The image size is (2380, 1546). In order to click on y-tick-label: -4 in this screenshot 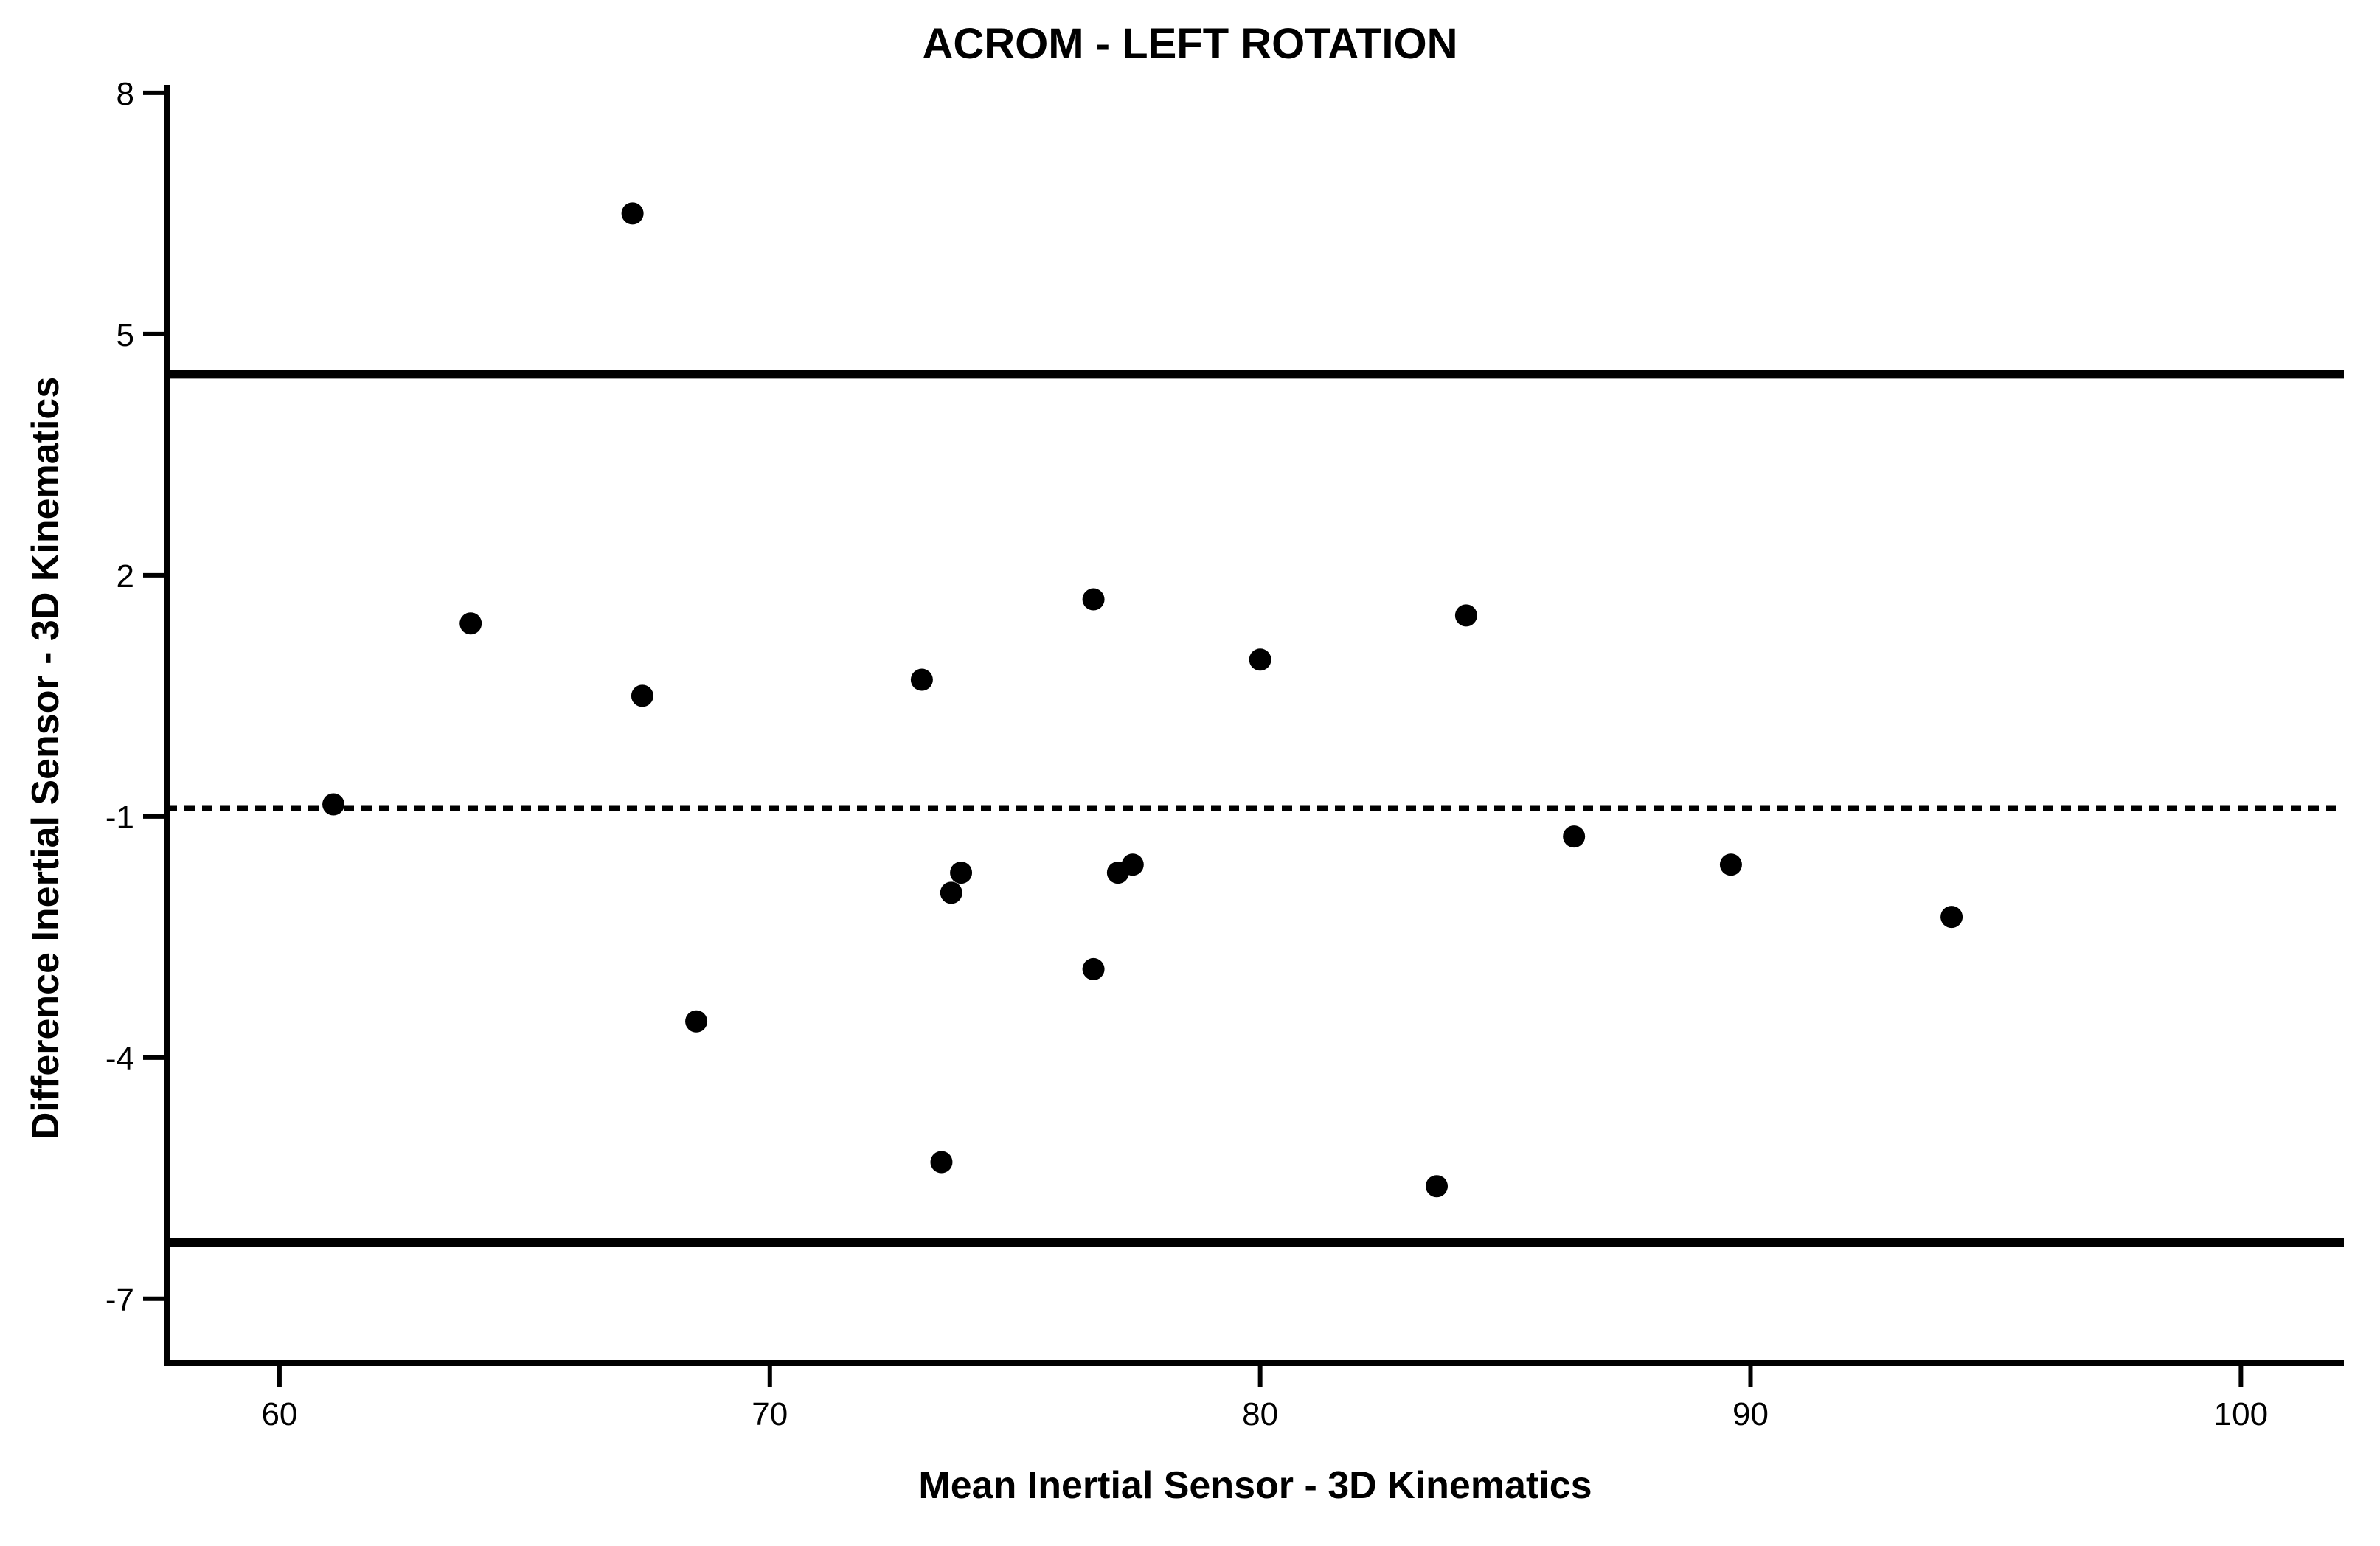, I will do `click(119, 1059)`.